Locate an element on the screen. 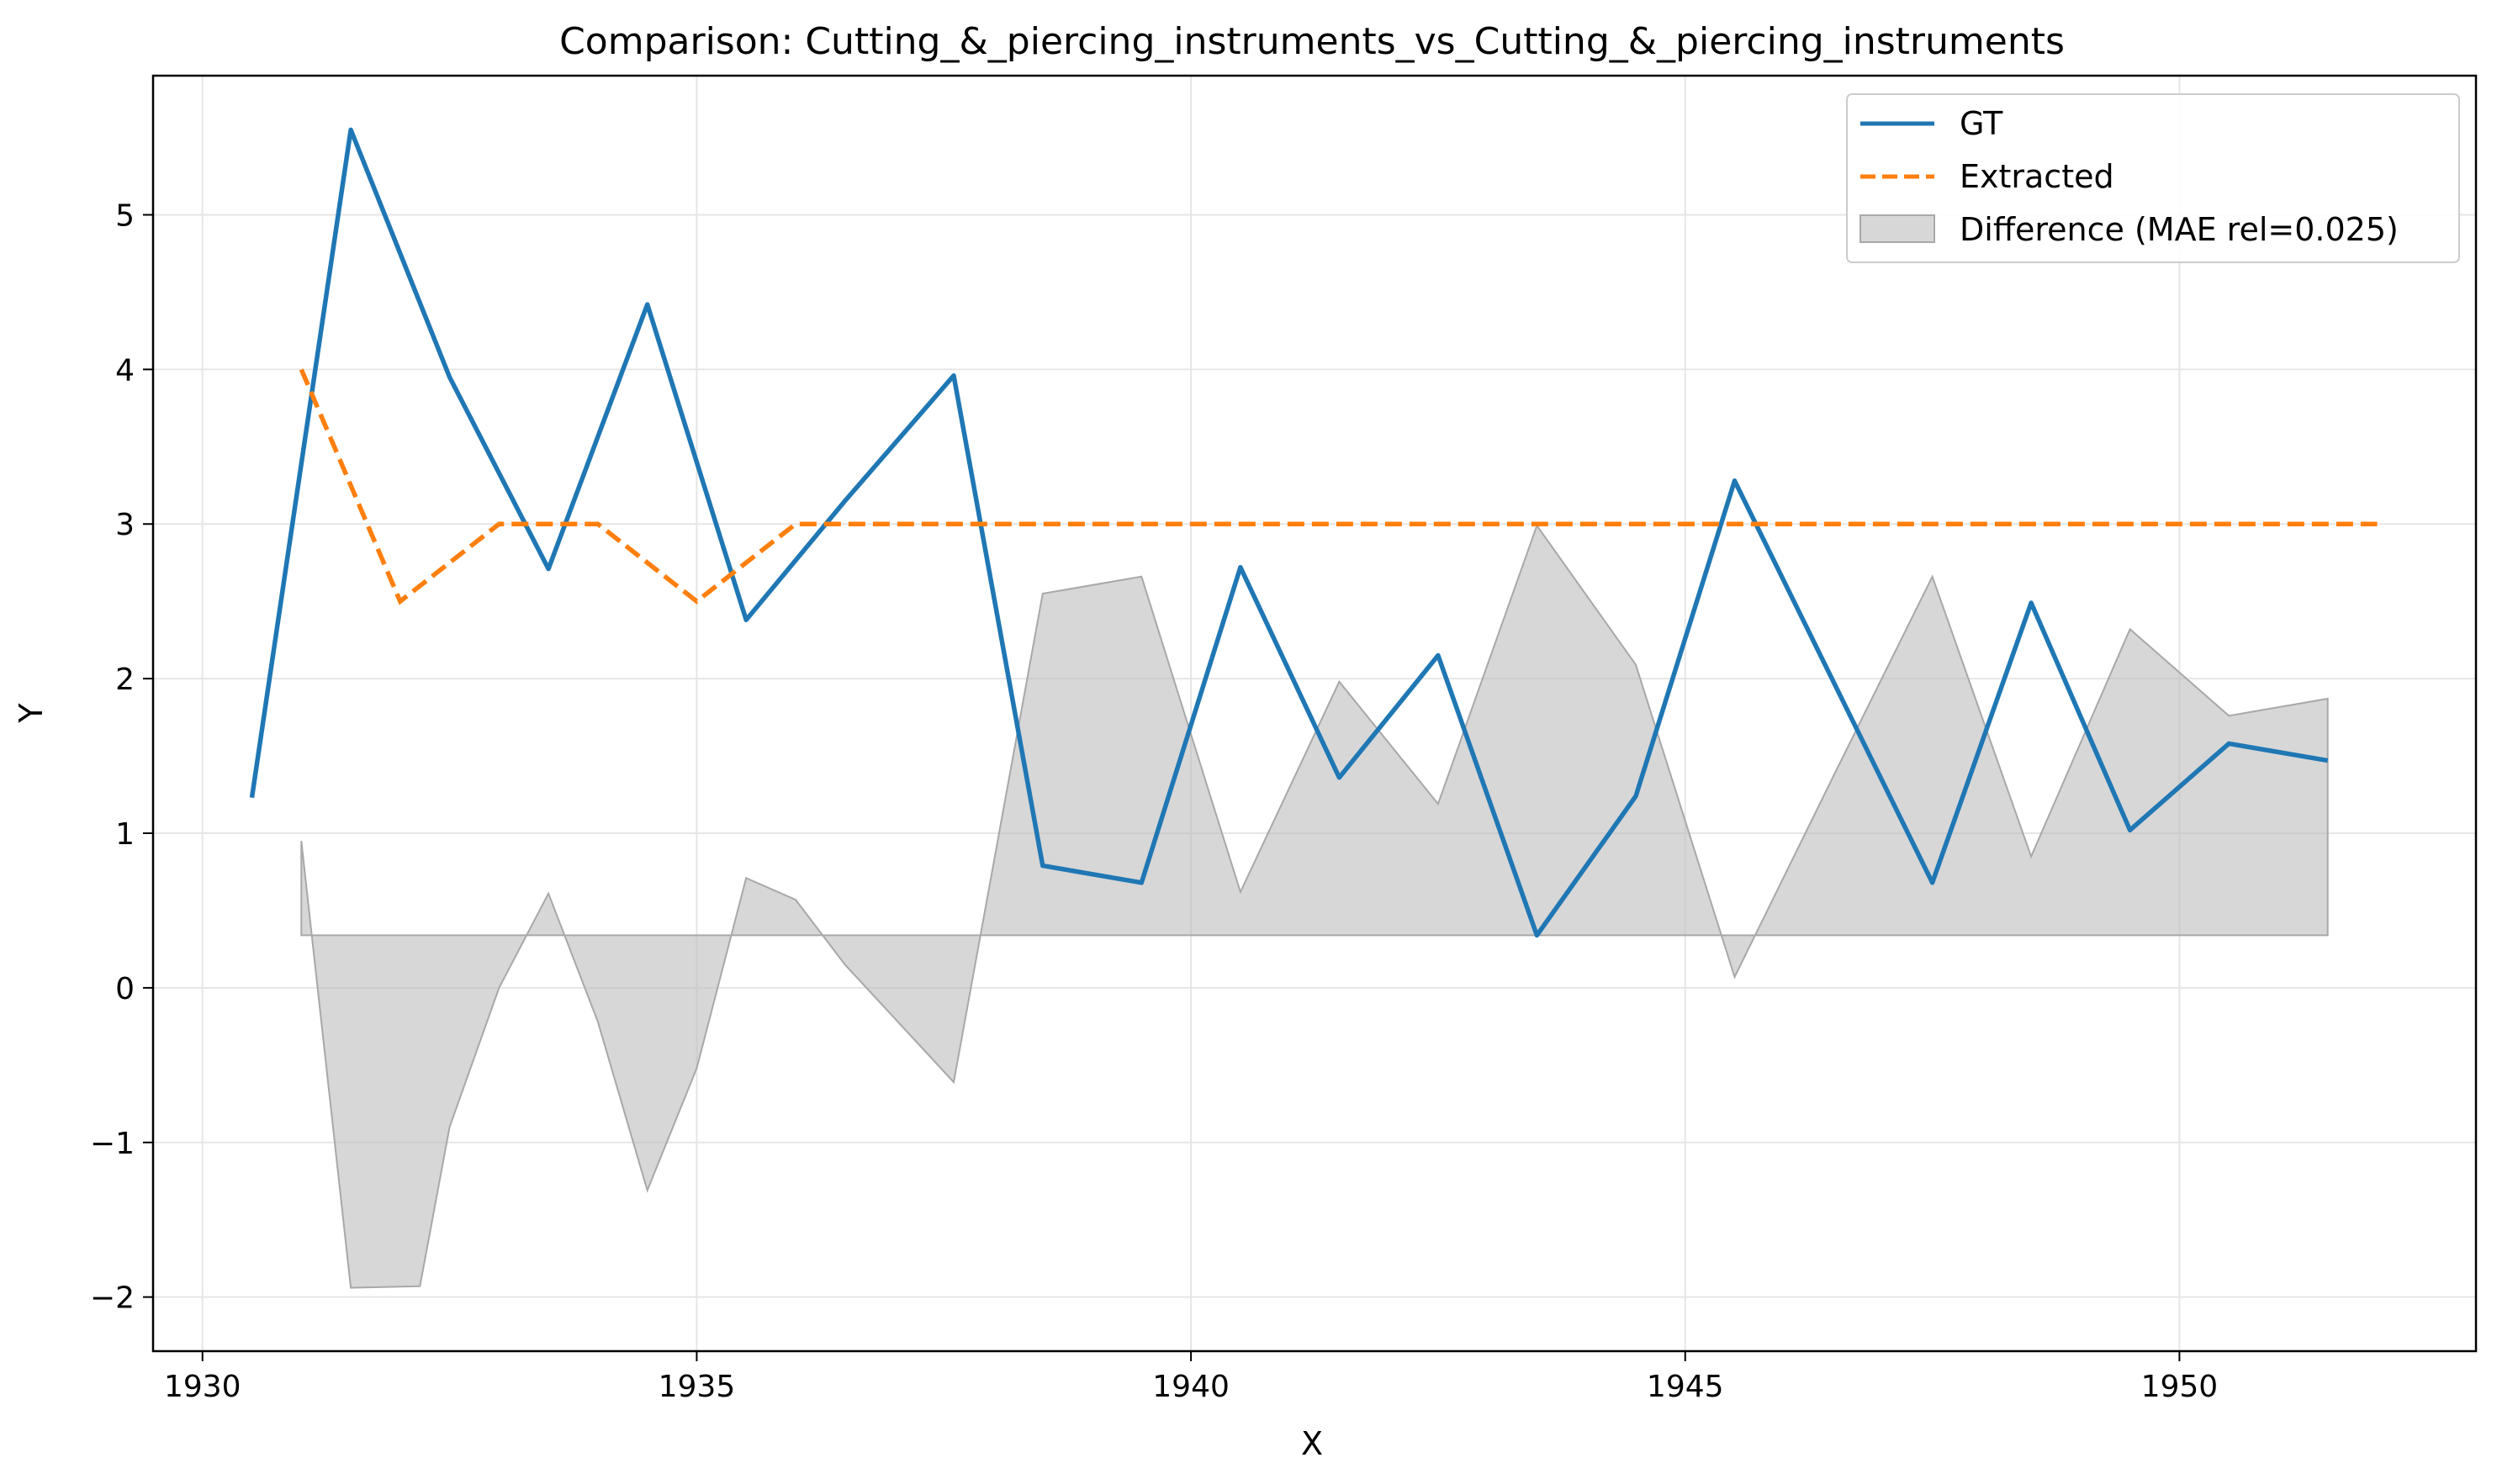 This screenshot has width=2497, height=1484. legend-frame is located at coordinates (2153, 178).